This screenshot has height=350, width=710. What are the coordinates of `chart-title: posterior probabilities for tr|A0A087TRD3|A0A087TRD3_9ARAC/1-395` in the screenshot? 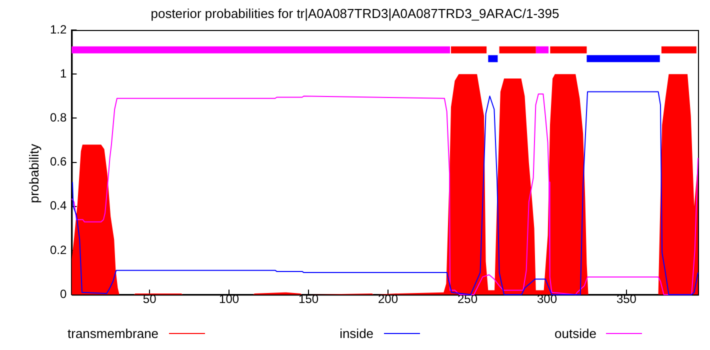 It's located at (355, 13).